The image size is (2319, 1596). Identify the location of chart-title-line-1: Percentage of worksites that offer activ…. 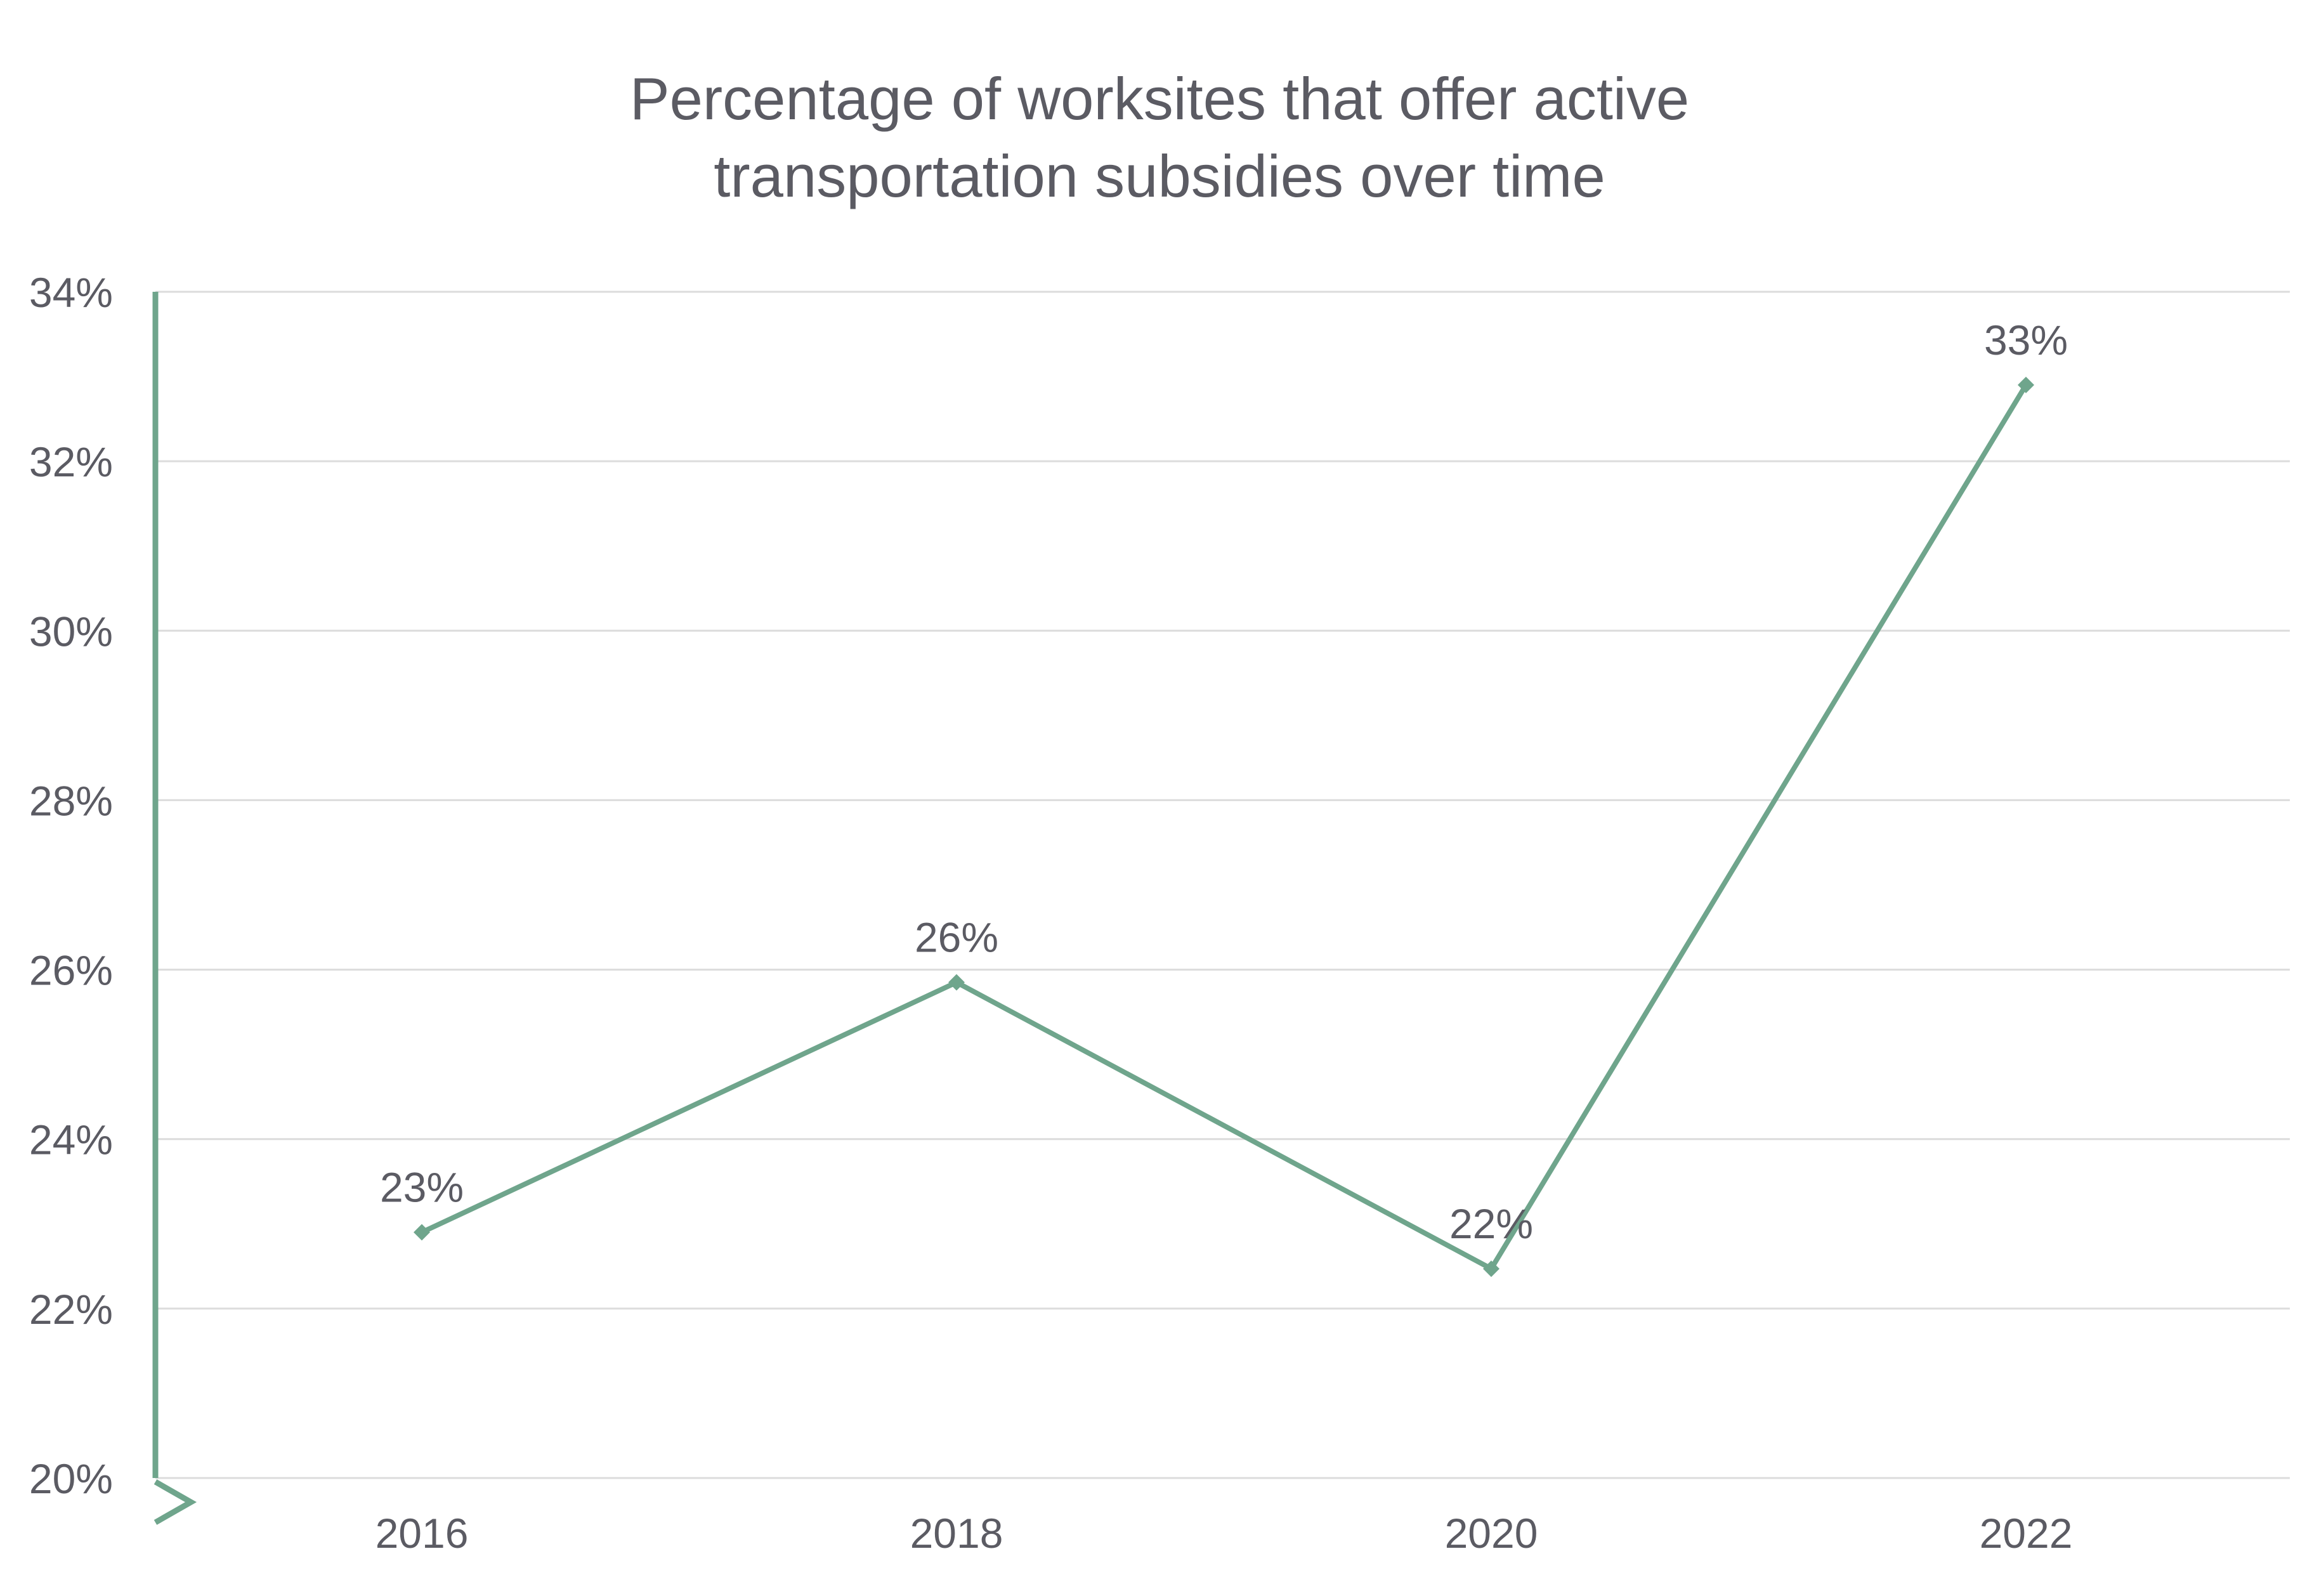
(1159, 98).